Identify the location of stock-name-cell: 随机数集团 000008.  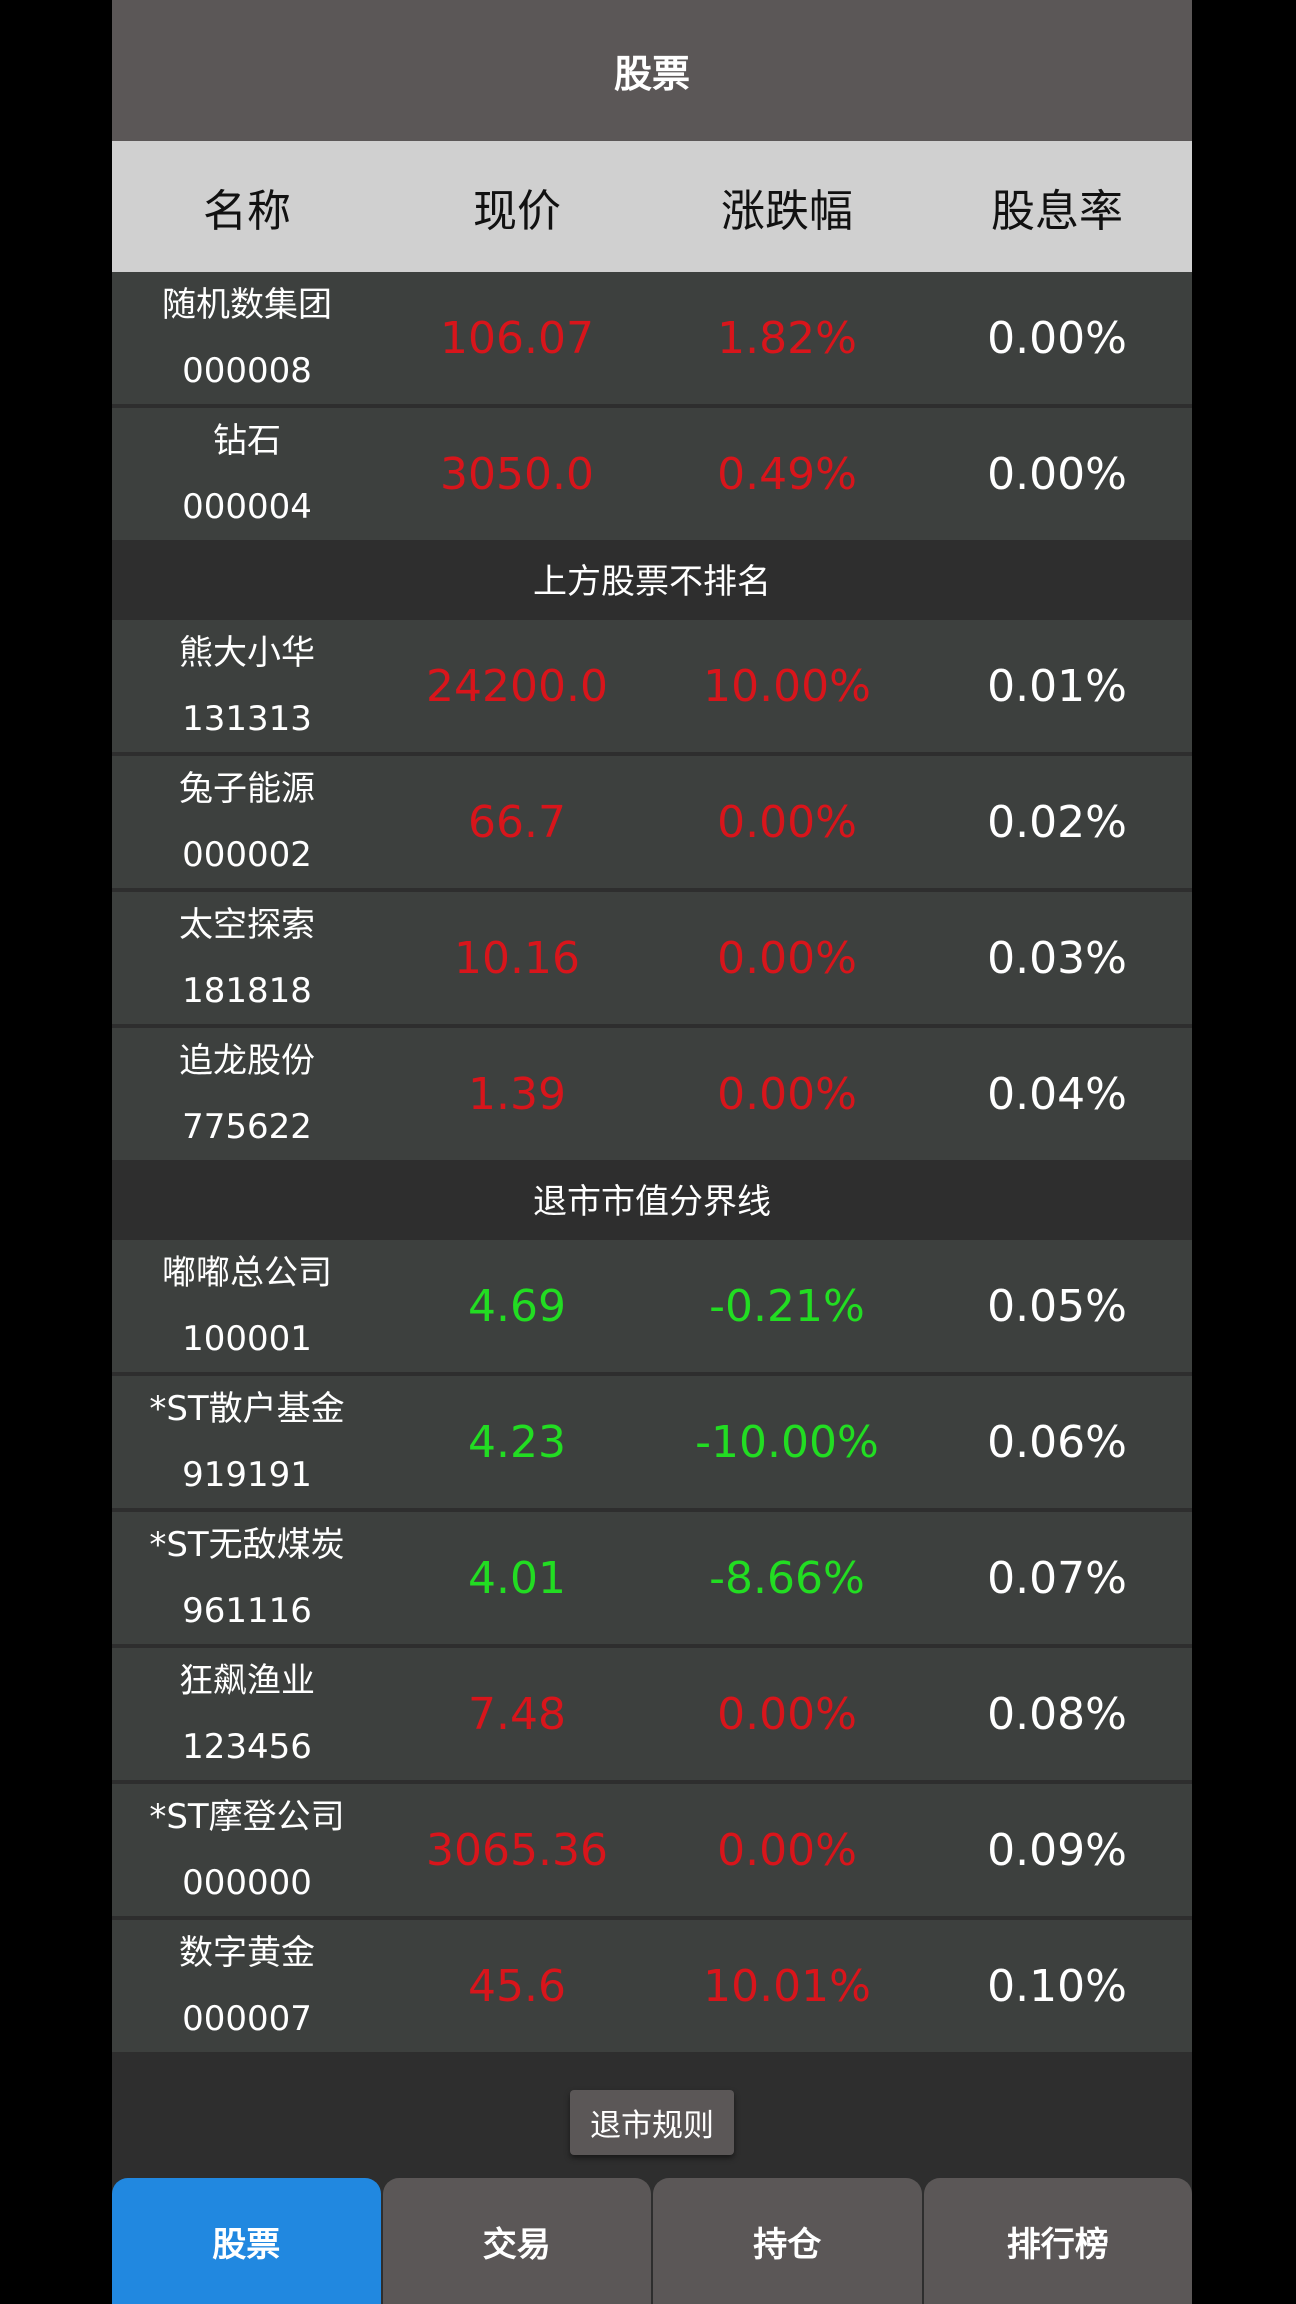
(247, 338).